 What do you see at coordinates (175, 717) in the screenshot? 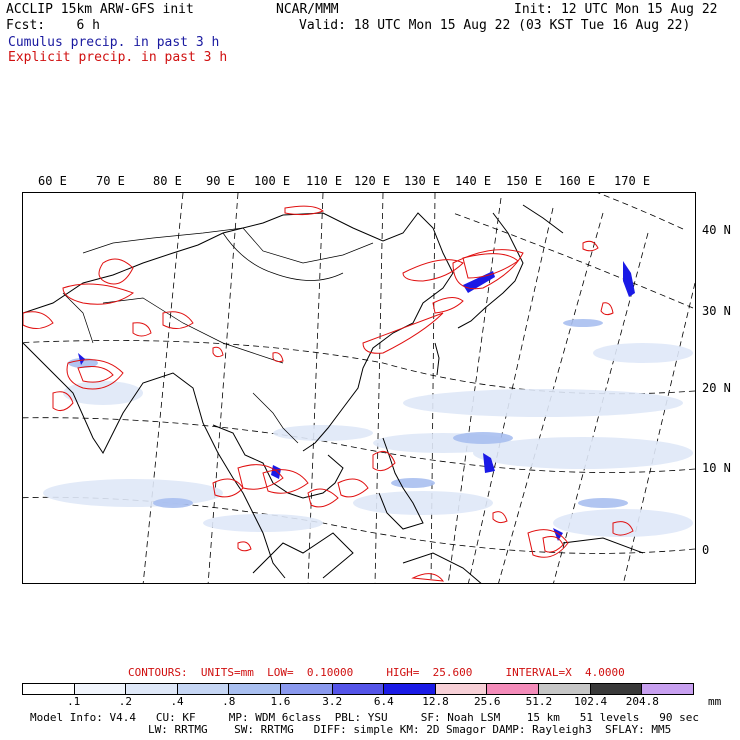
I see `cu-scheme: CU: KF` at bounding box center [175, 717].